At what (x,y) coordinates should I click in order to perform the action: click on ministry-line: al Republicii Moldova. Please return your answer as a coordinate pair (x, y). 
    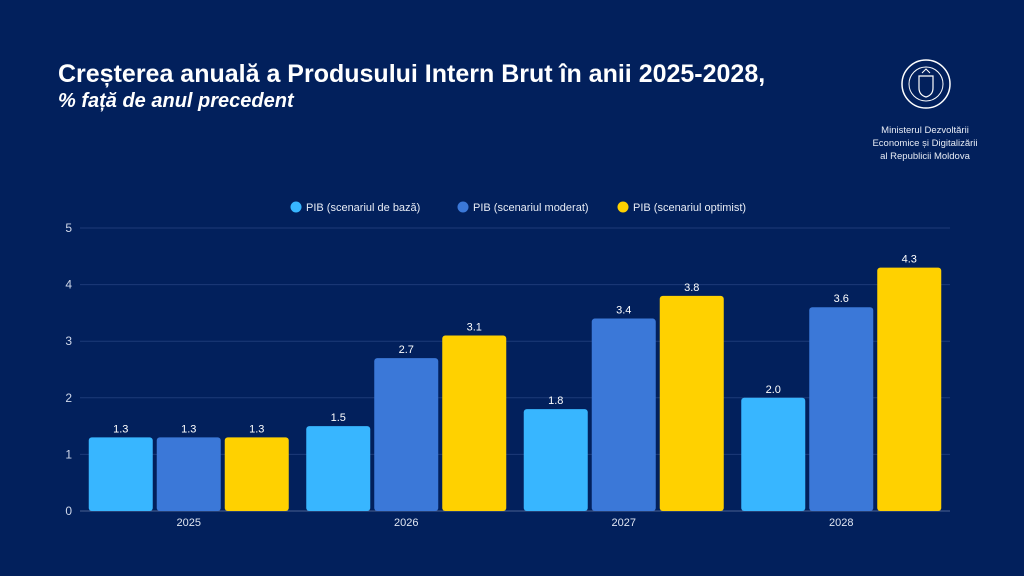
    Looking at the image, I should click on (925, 156).